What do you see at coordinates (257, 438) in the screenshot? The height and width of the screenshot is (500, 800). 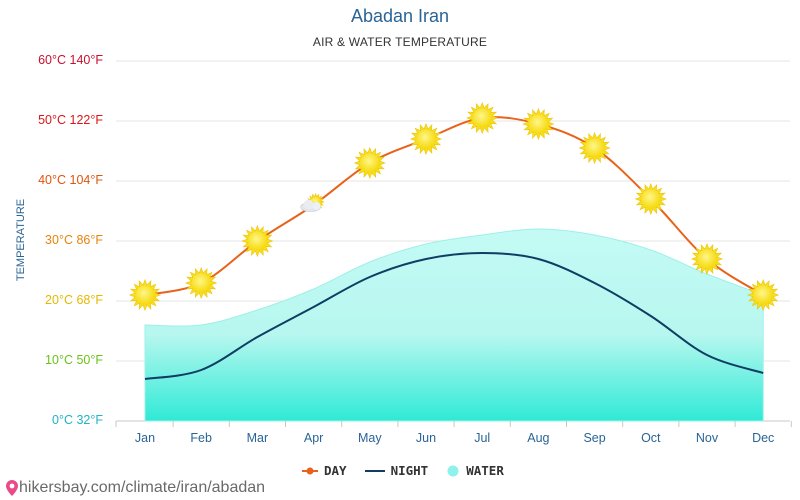 I see `x-tick-label: Mar` at bounding box center [257, 438].